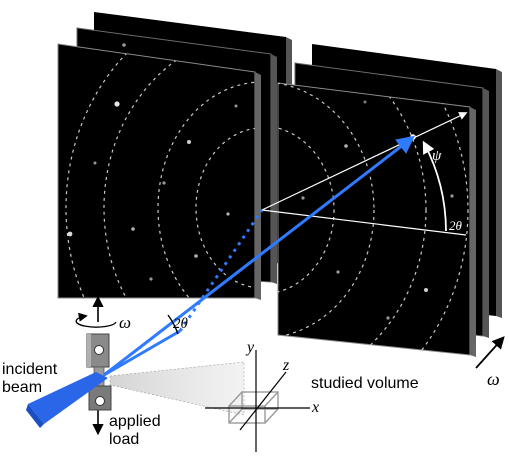  I want to click on two-theta-sample-arc, so click(173, 324).